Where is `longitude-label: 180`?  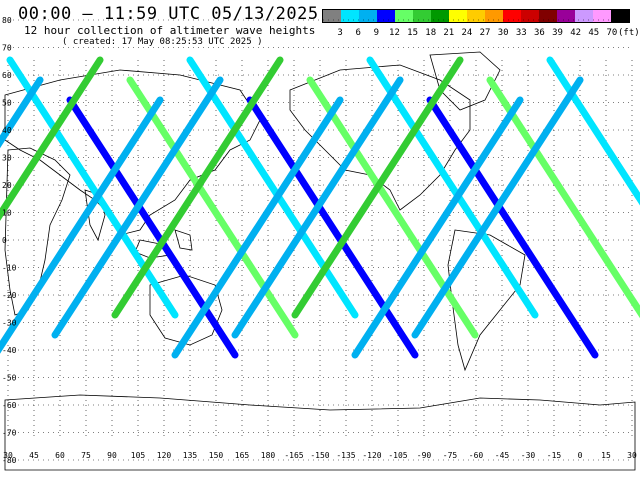
longitude-label: 180 is located at coordinates (268, 455).